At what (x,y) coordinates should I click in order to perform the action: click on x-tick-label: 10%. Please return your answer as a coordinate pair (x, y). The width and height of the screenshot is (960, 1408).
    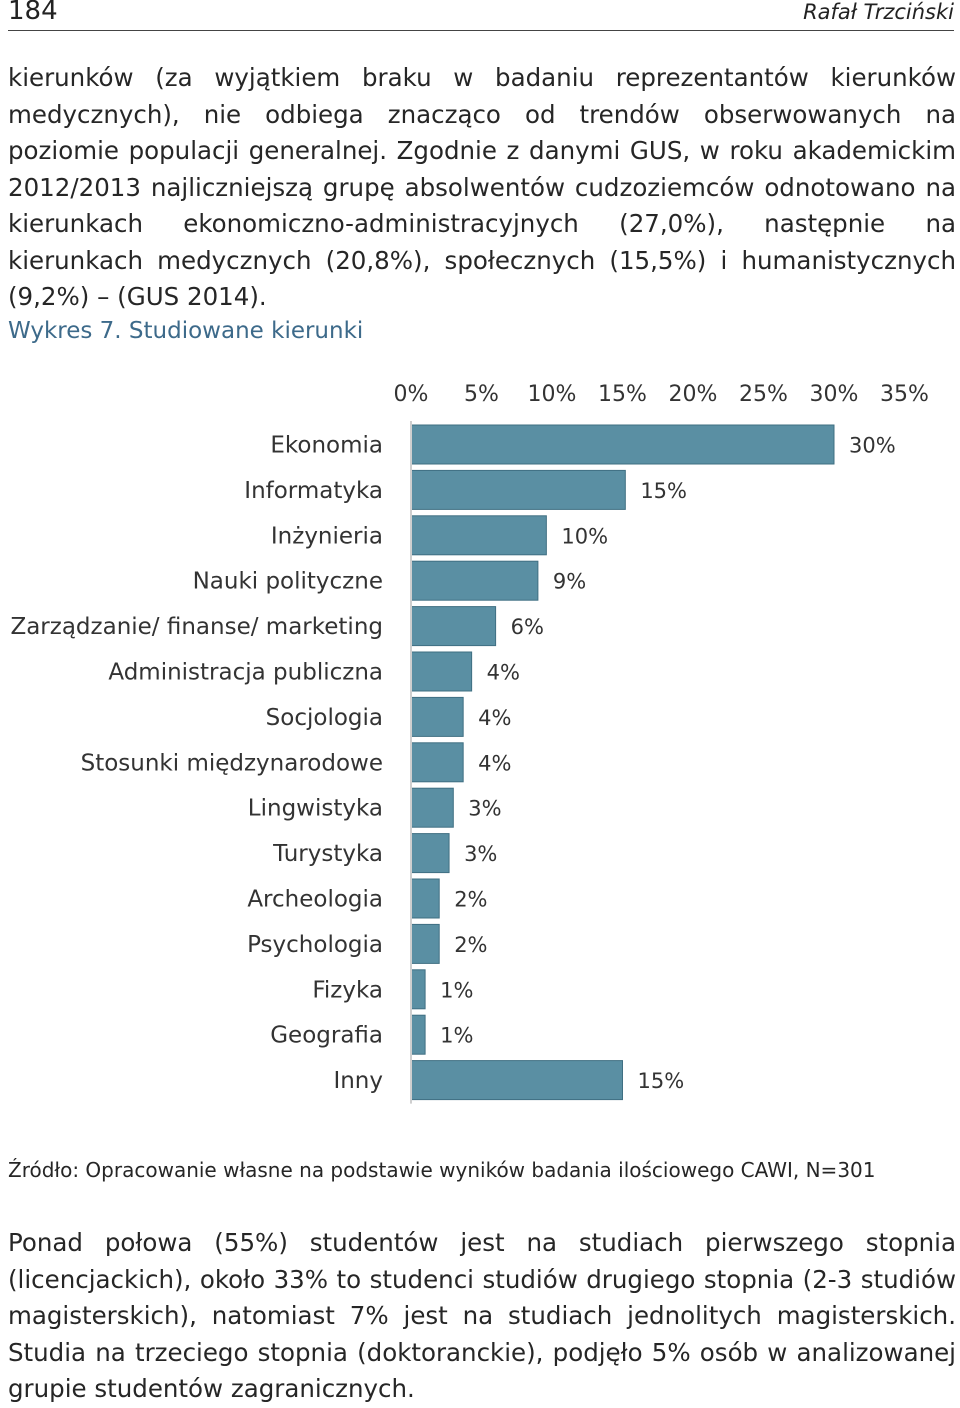
    Looking at the image, I should click on (552, 394).